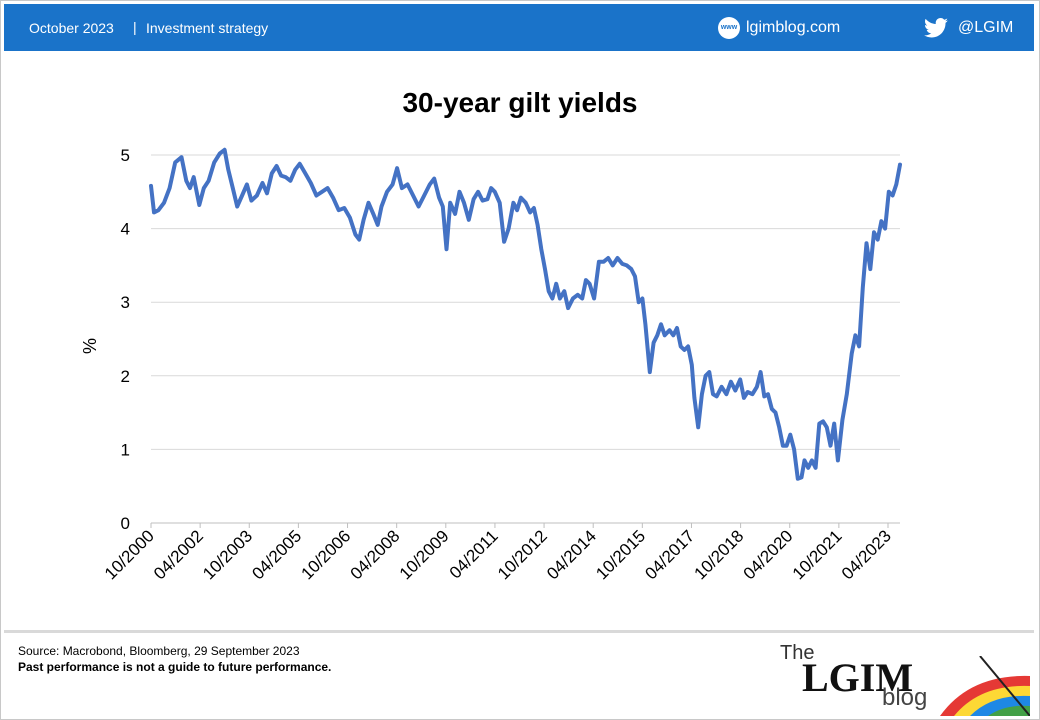 The width and height of the screenshot is (1040, 720). What do you see at coordinates (719, 554) in the screenshot?
I see `x-tick-label: 10/2018` at bounding box center [719, 554].